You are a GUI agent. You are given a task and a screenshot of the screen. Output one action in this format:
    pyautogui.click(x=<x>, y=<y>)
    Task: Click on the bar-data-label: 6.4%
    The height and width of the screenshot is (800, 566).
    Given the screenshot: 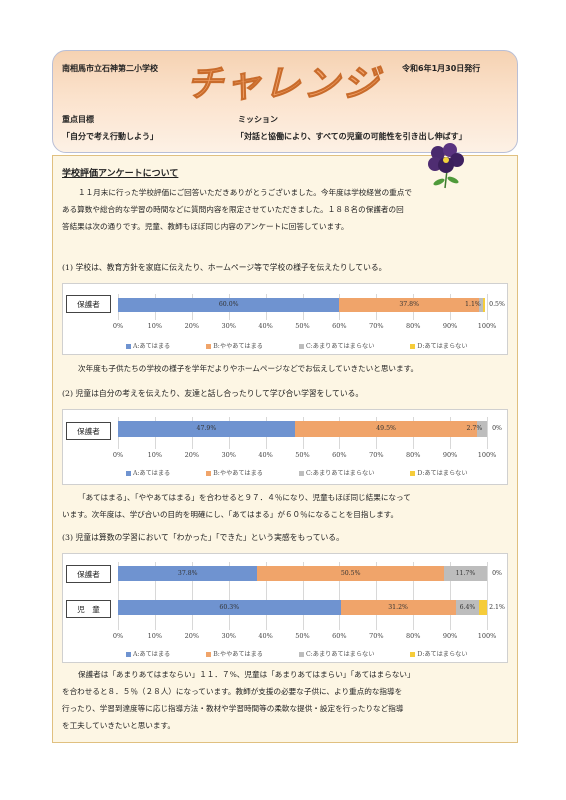 What is the action you would take?
    pyautogui.click(x=467, y=607)
    